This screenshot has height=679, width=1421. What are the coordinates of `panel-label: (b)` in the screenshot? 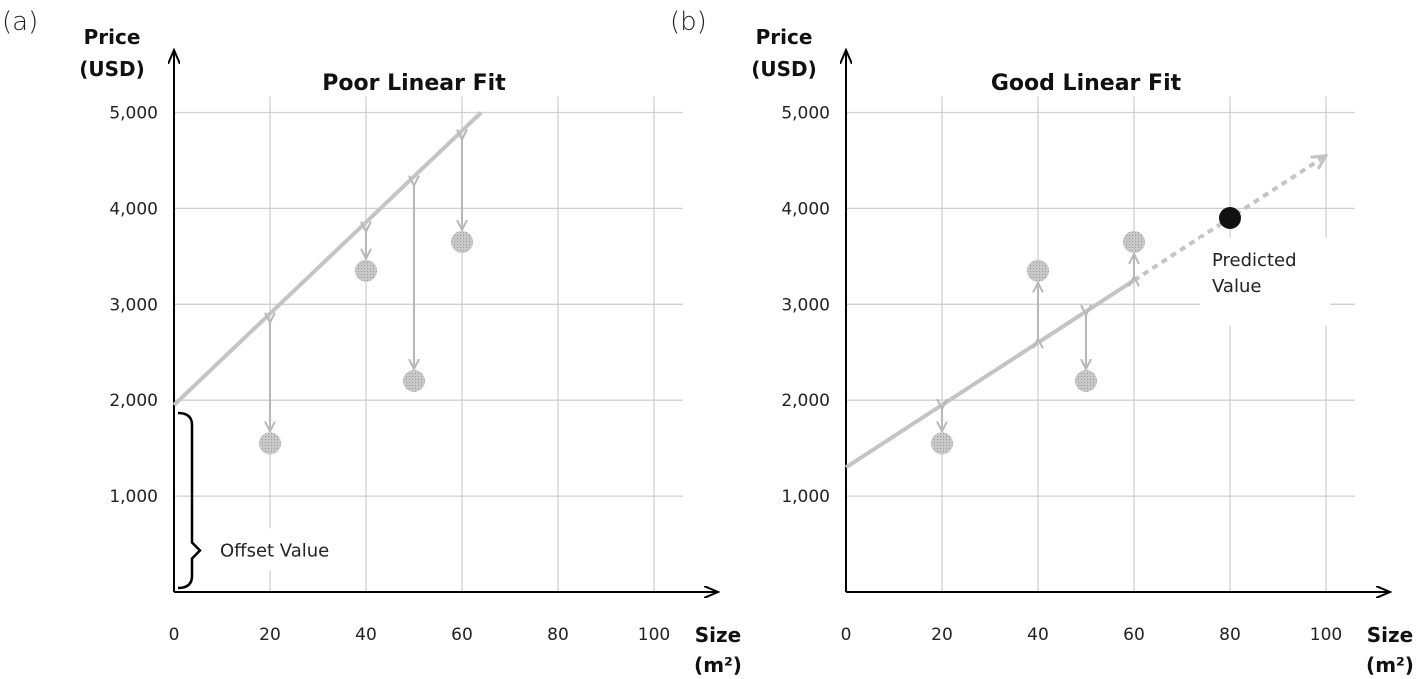 It's located at (688, 22).